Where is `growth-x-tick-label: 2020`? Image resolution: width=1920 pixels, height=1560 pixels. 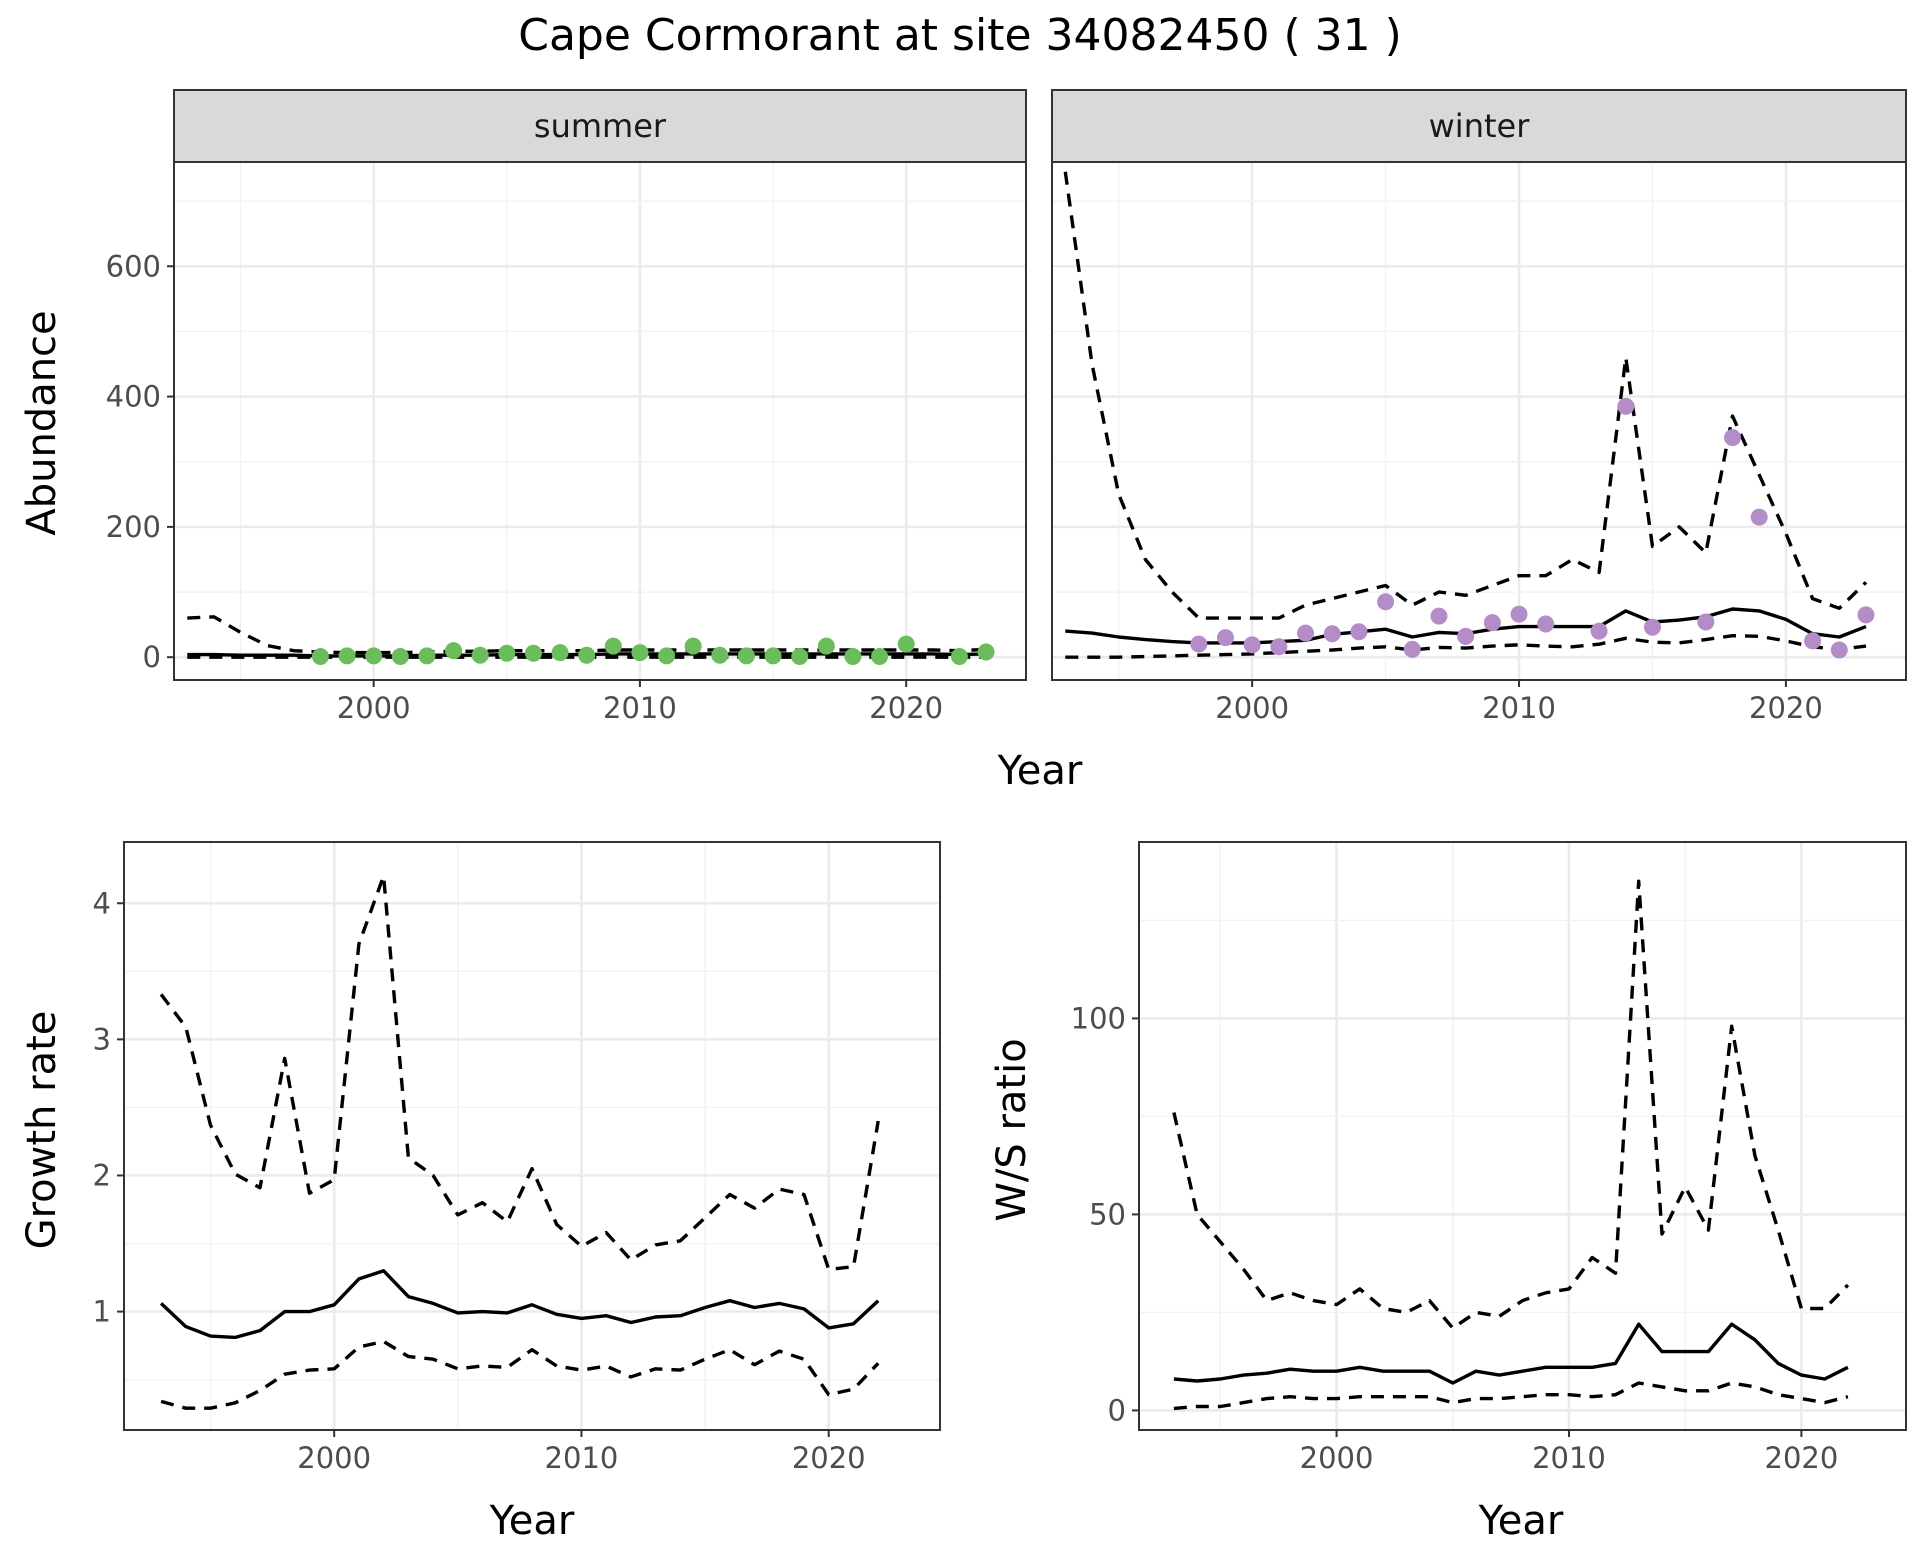 growth-x-tick-label: 2020 is located at coordinates (829, 1458).